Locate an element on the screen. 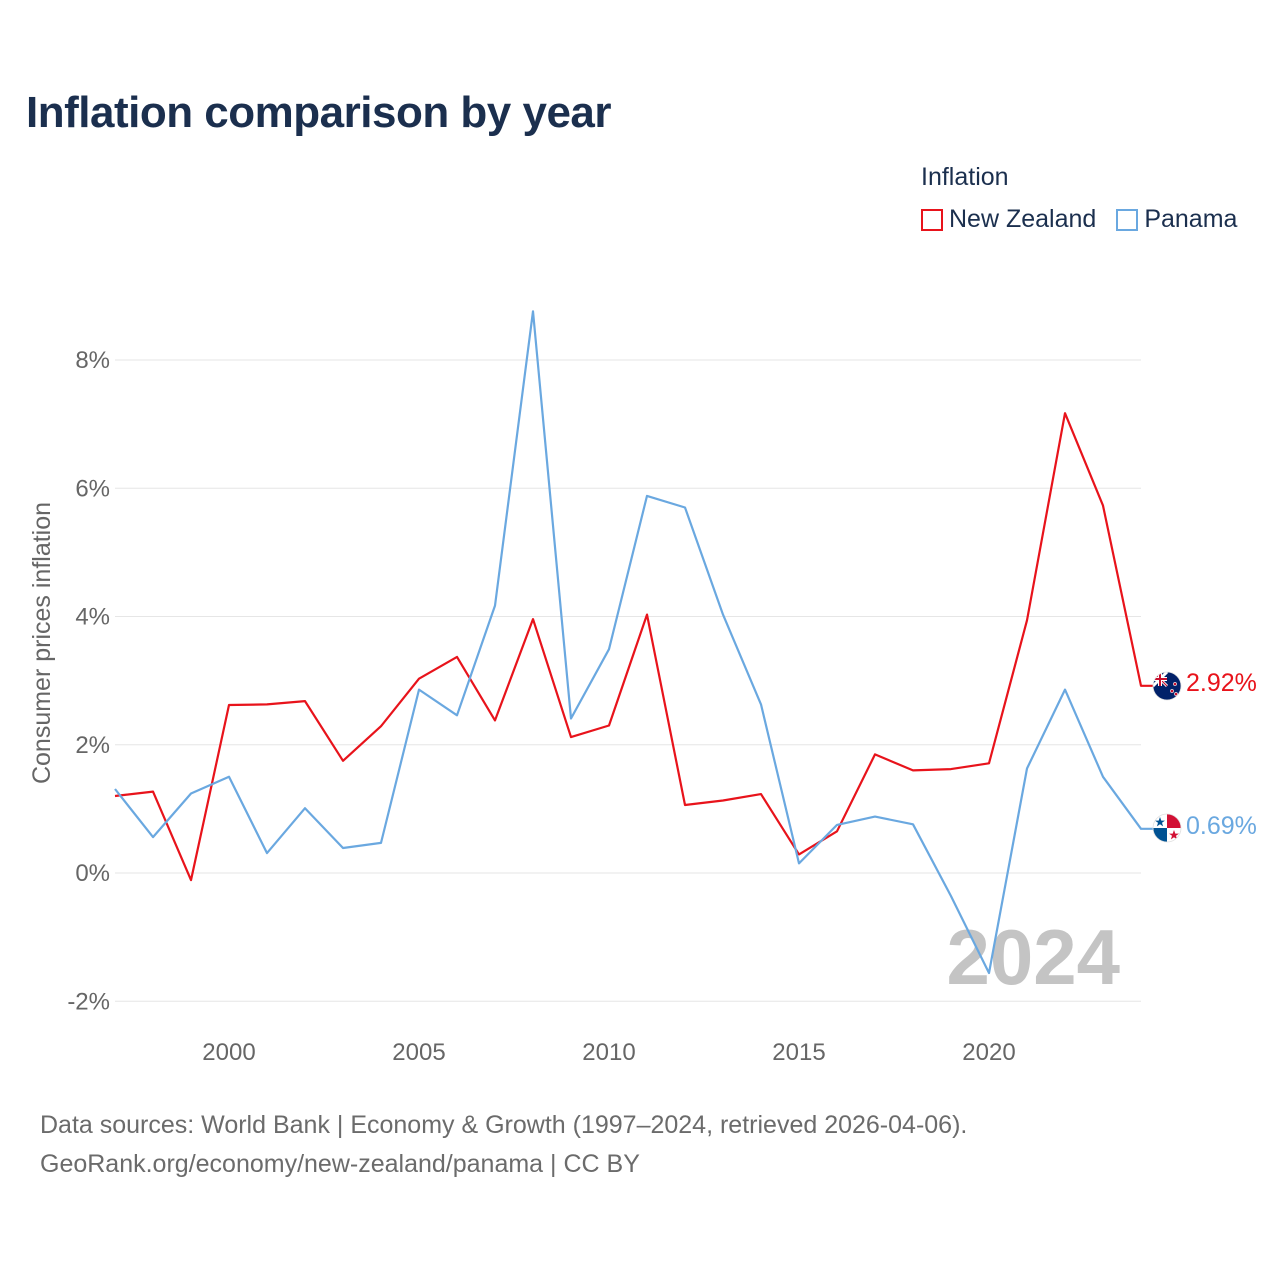 This screenshot has height=1280, width=1280. x-tick-label: 2010 is located at coordinates (608, 1052).